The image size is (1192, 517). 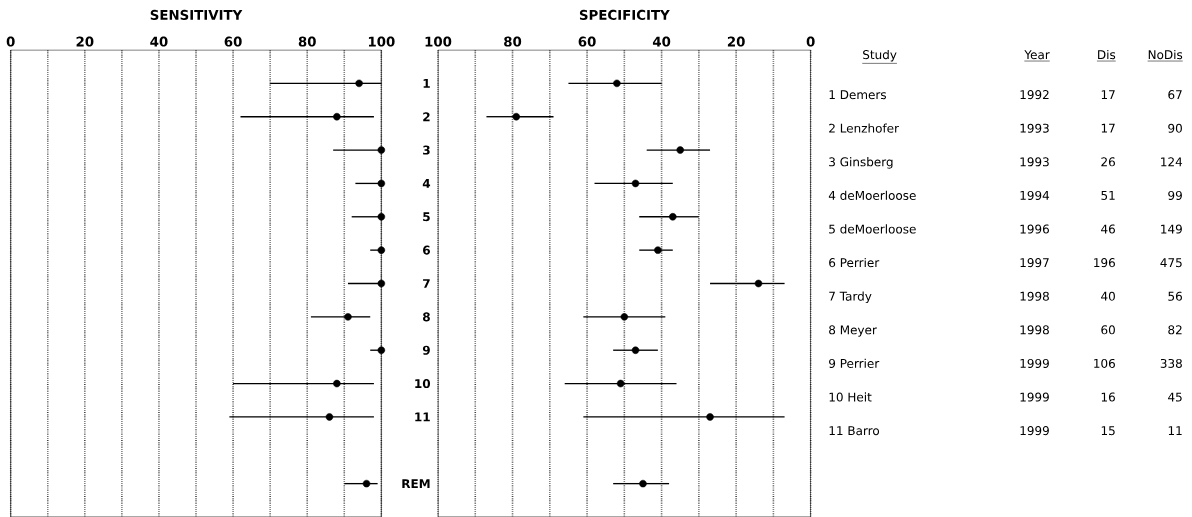 I want to click on y-tick-label: 11, so click(x=422, y=417).